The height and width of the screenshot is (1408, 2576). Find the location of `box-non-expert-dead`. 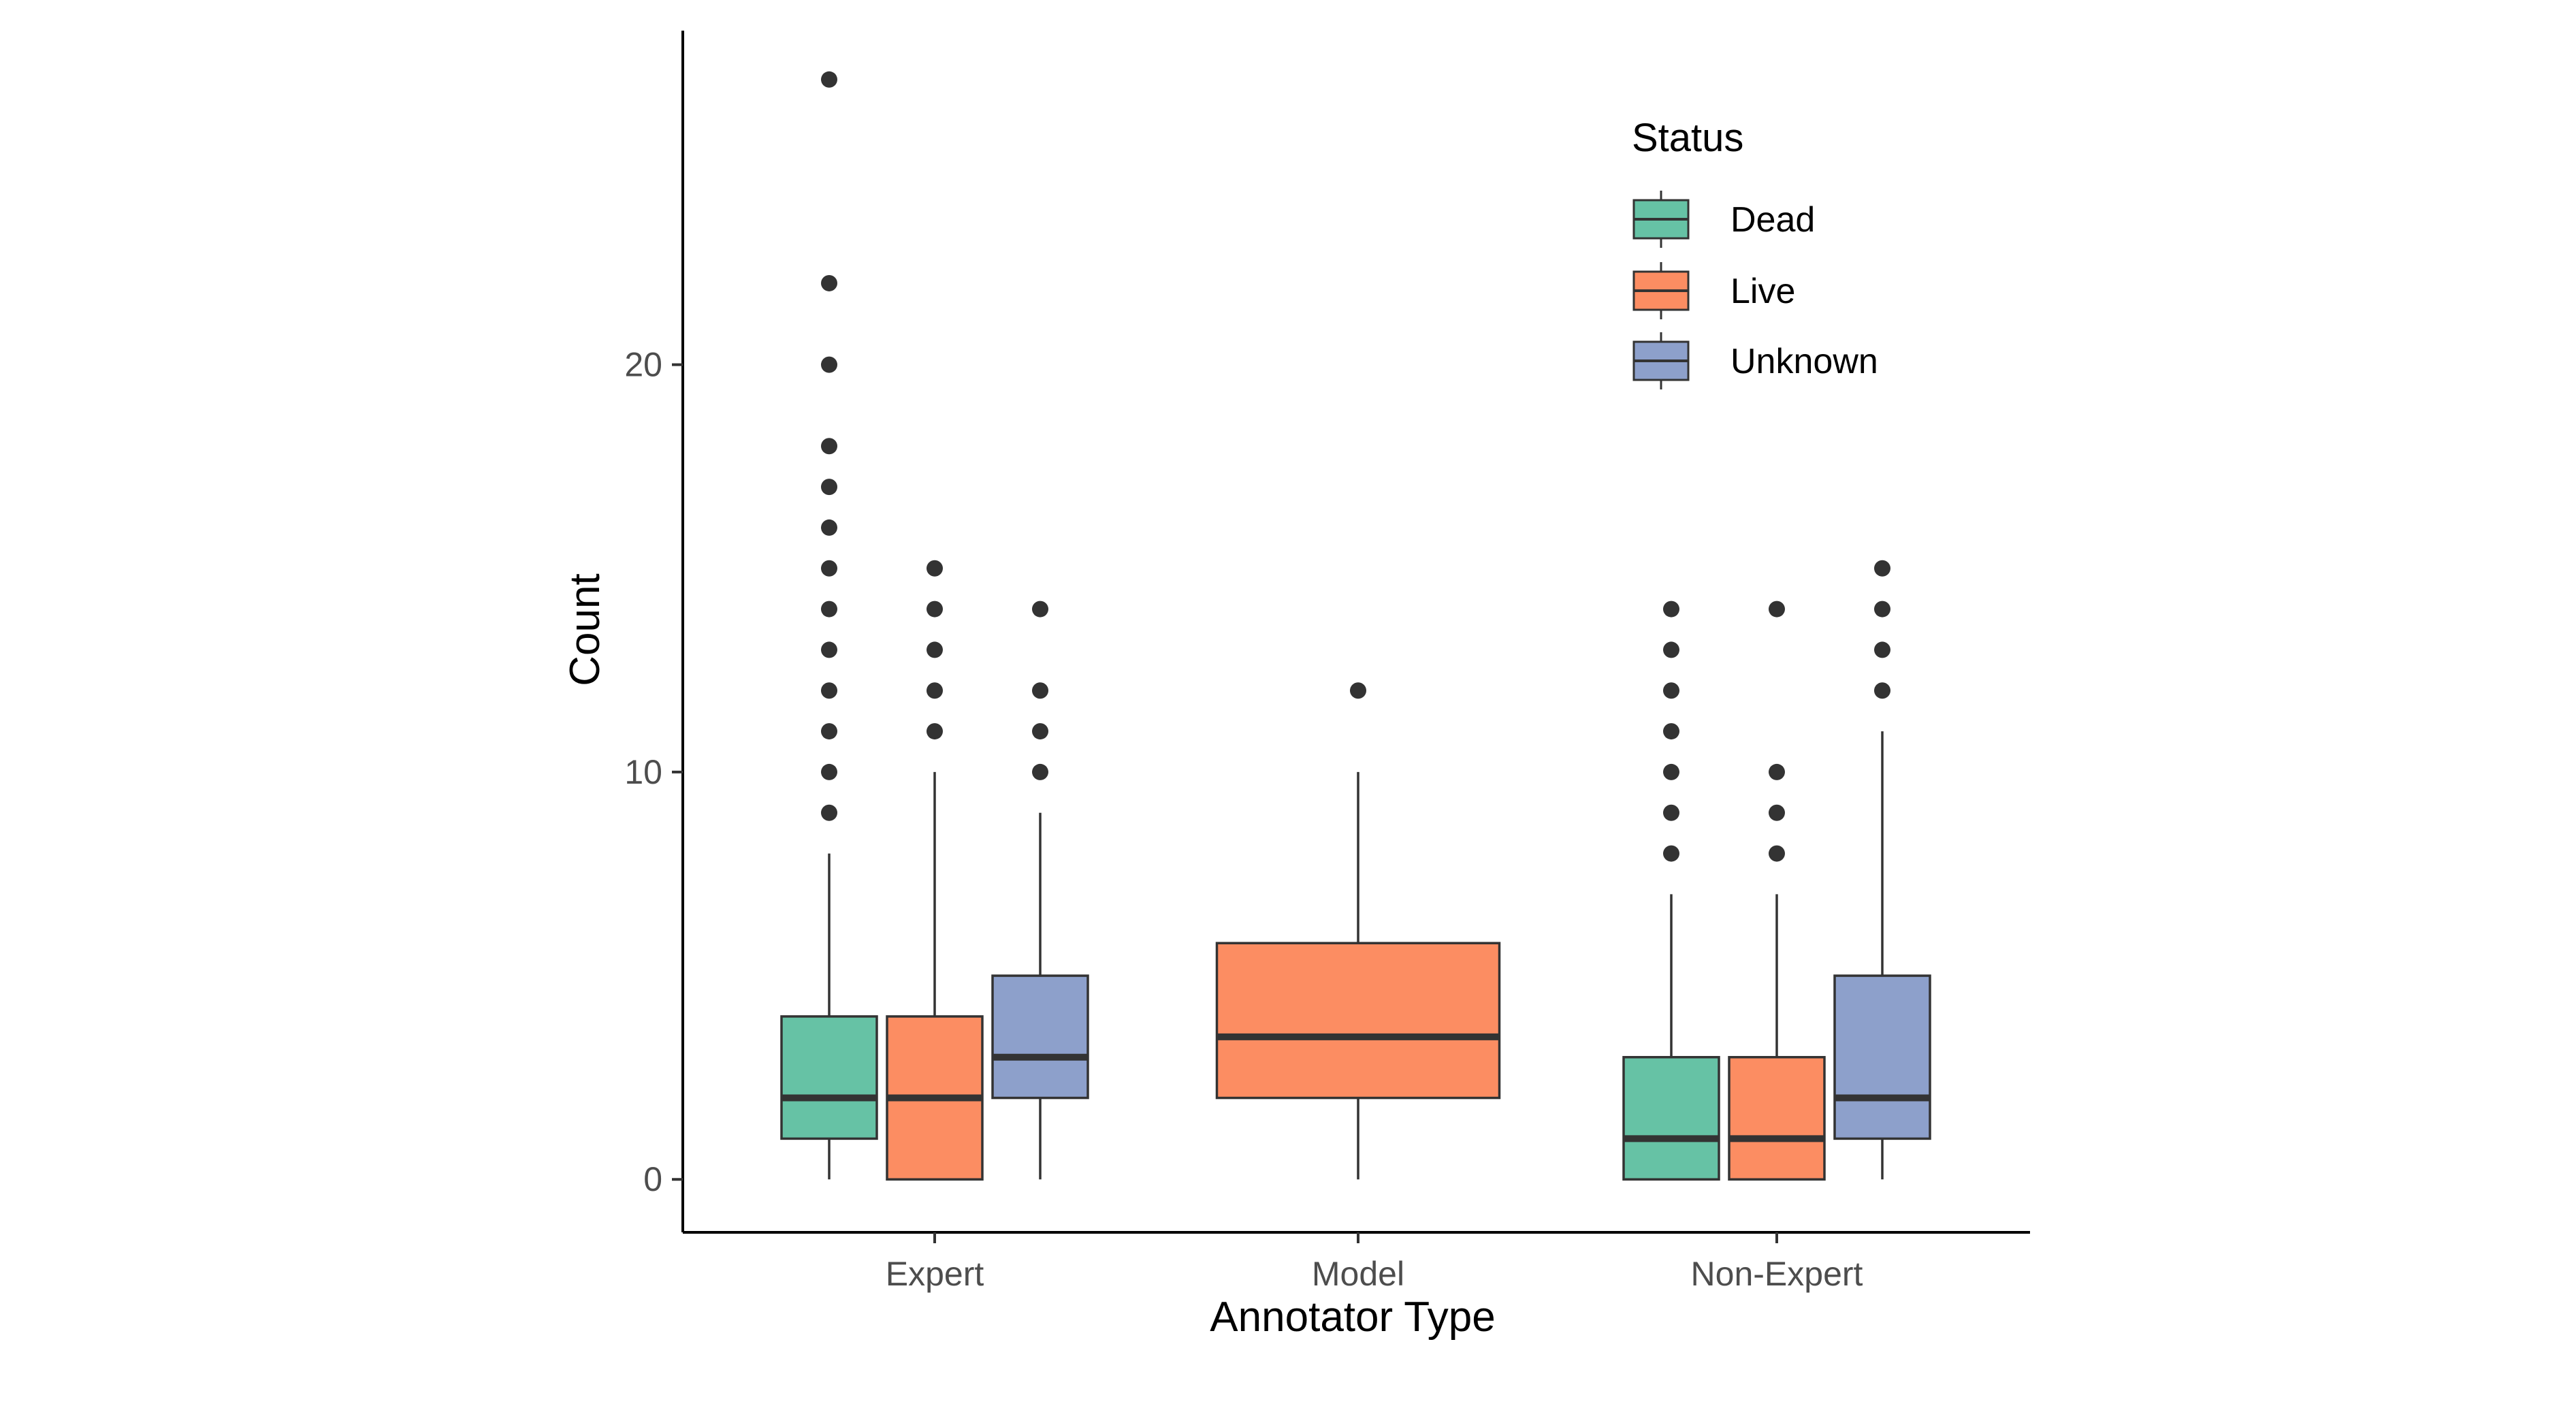

box-non-expert-dead is located at coordinates (1671, 891).